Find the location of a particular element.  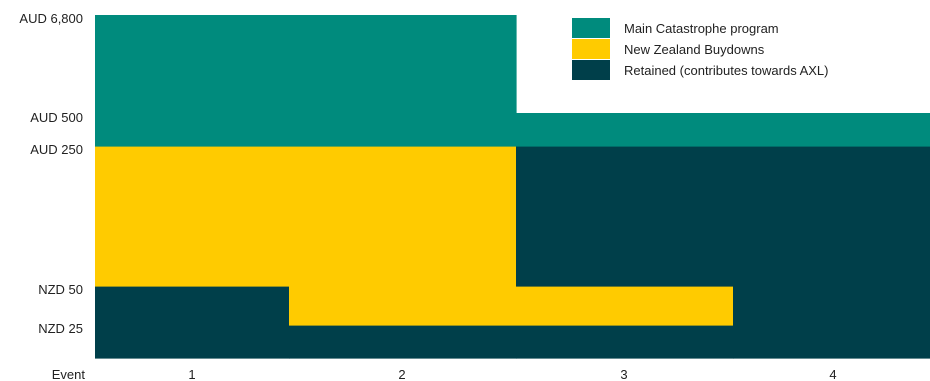

legend-label-ret: Retained (contributes towards AXL) is located at coordinates (726, 70).